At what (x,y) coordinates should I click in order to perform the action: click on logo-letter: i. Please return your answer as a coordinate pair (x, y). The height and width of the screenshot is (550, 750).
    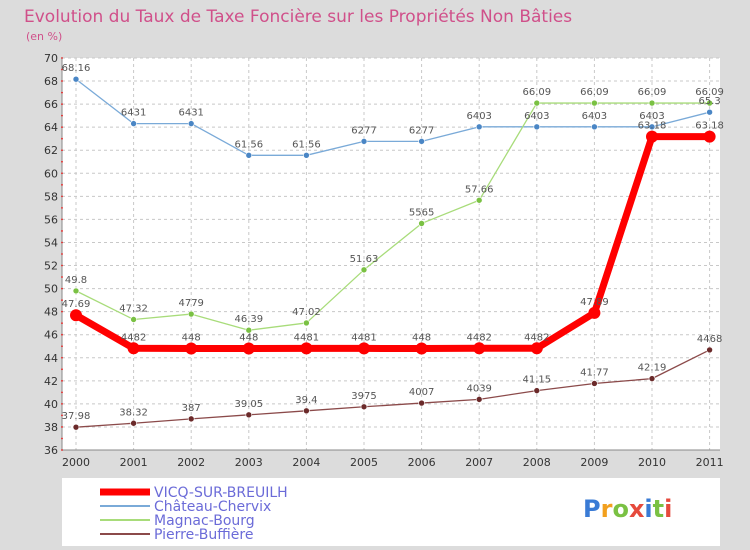
    Looking at the image, I should click on (668, 509).